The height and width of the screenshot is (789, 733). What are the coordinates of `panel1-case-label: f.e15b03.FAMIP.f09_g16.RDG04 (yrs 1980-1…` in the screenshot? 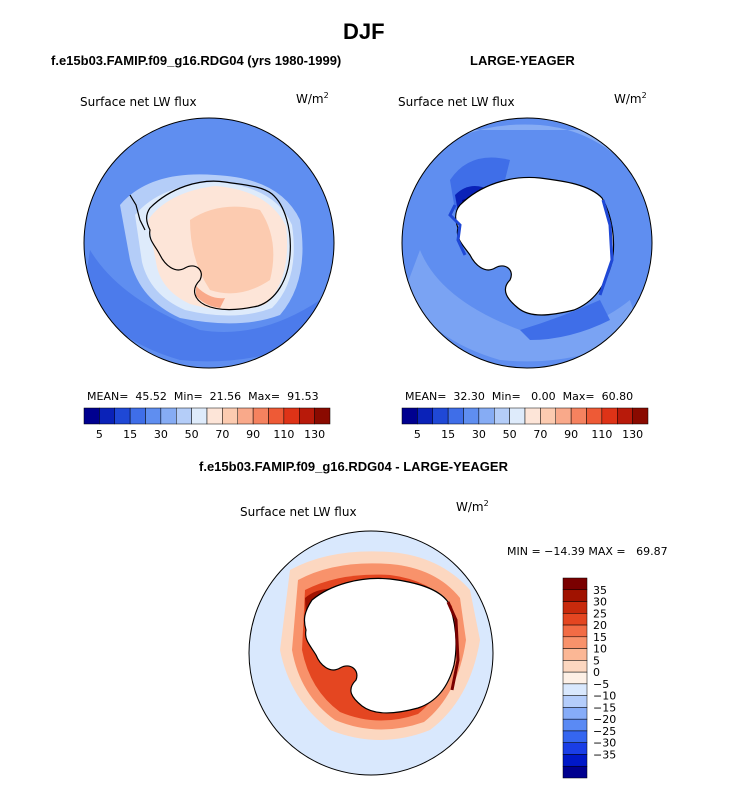 It's located at (196, 60).